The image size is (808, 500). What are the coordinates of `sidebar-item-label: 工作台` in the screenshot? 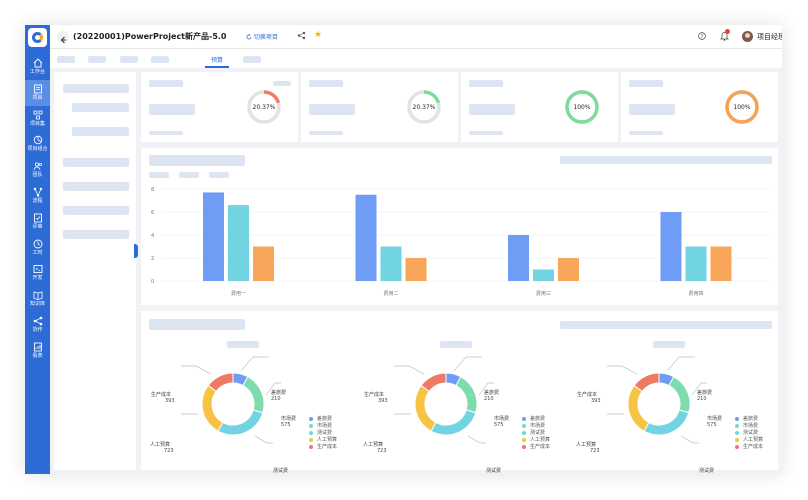 It's located at (37, 72).